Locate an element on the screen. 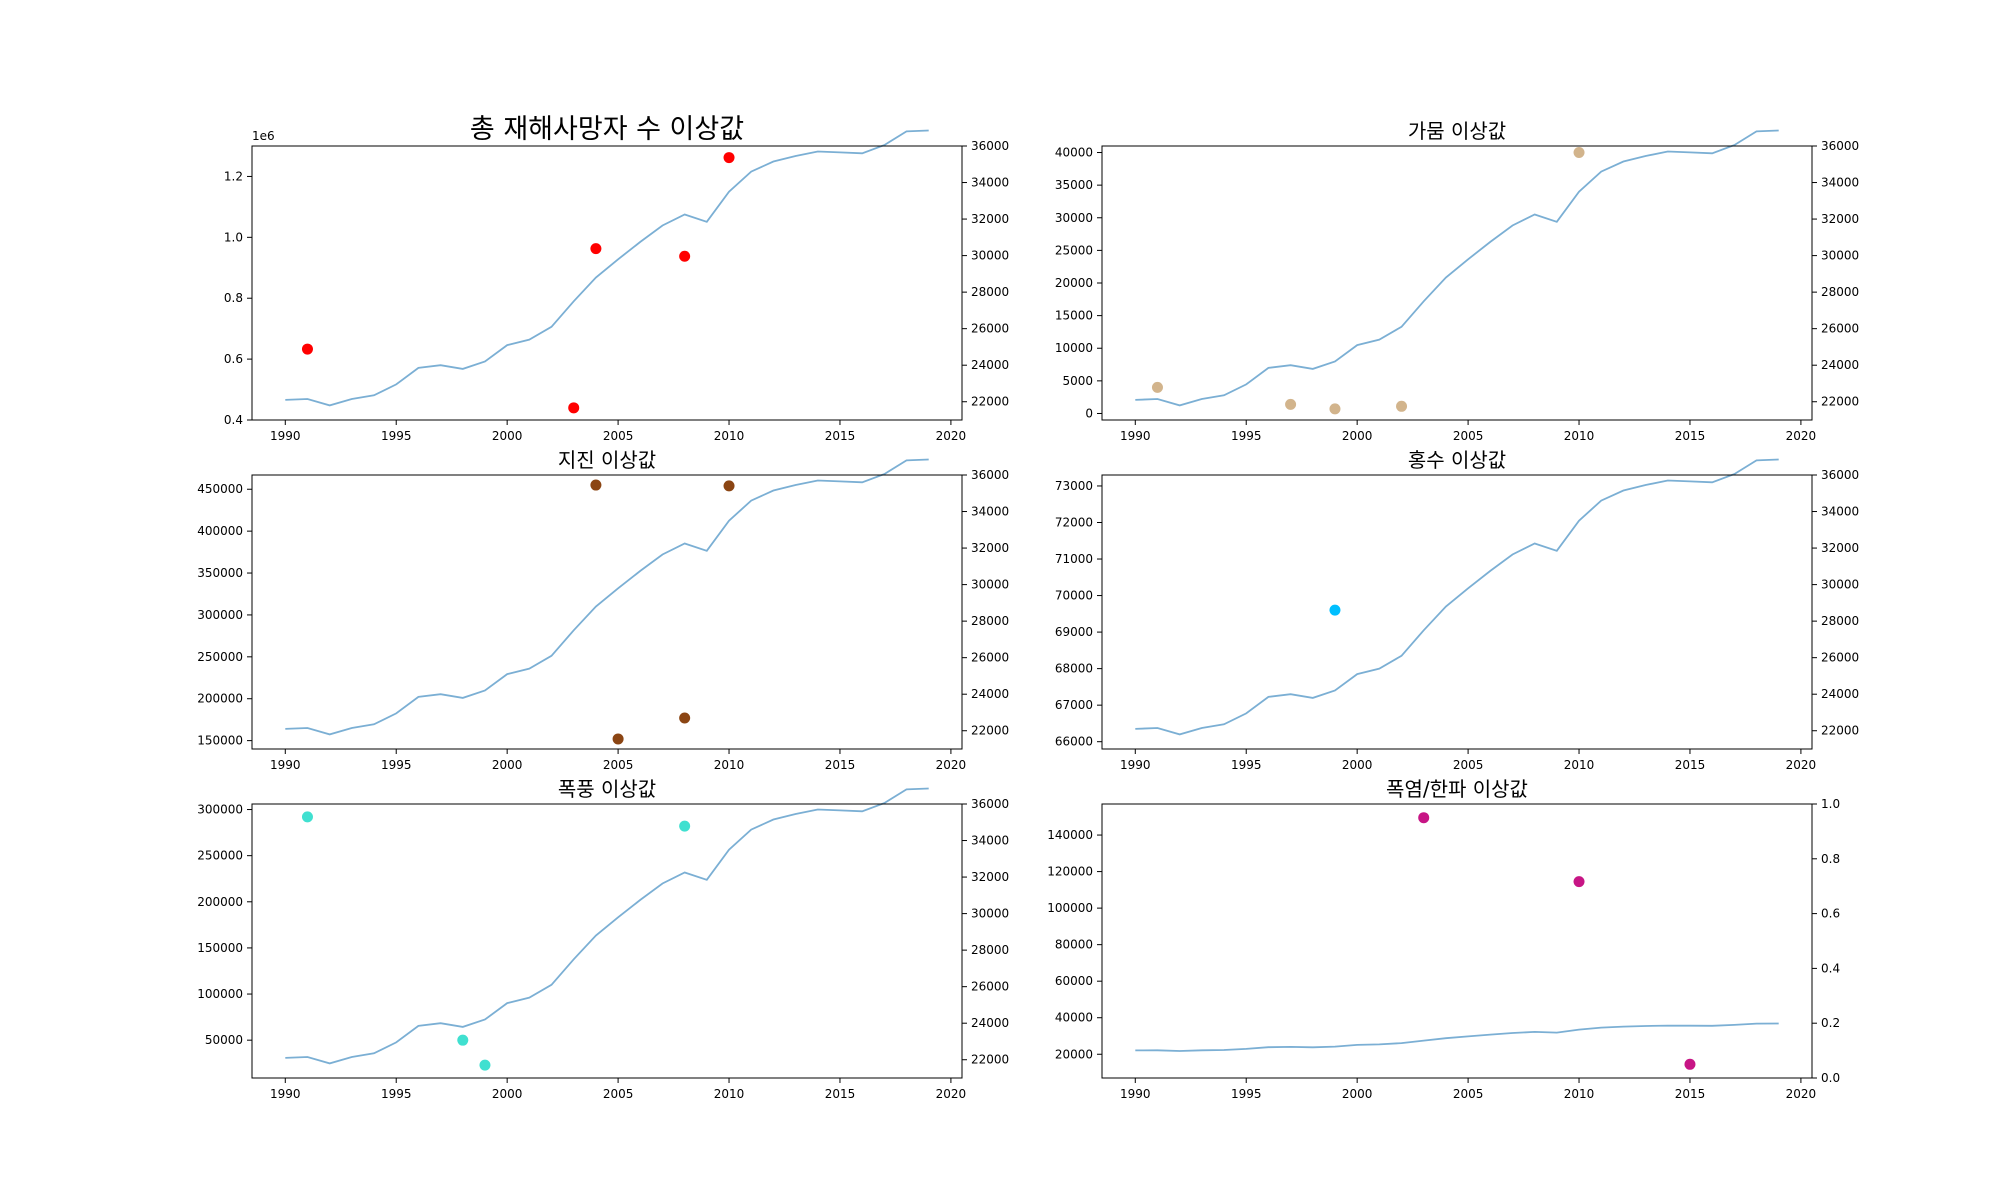 Image resolution: width=2000 pixels, height=1200 pixels. y-tick-label: 0 is located at coordinates (1089, 413).